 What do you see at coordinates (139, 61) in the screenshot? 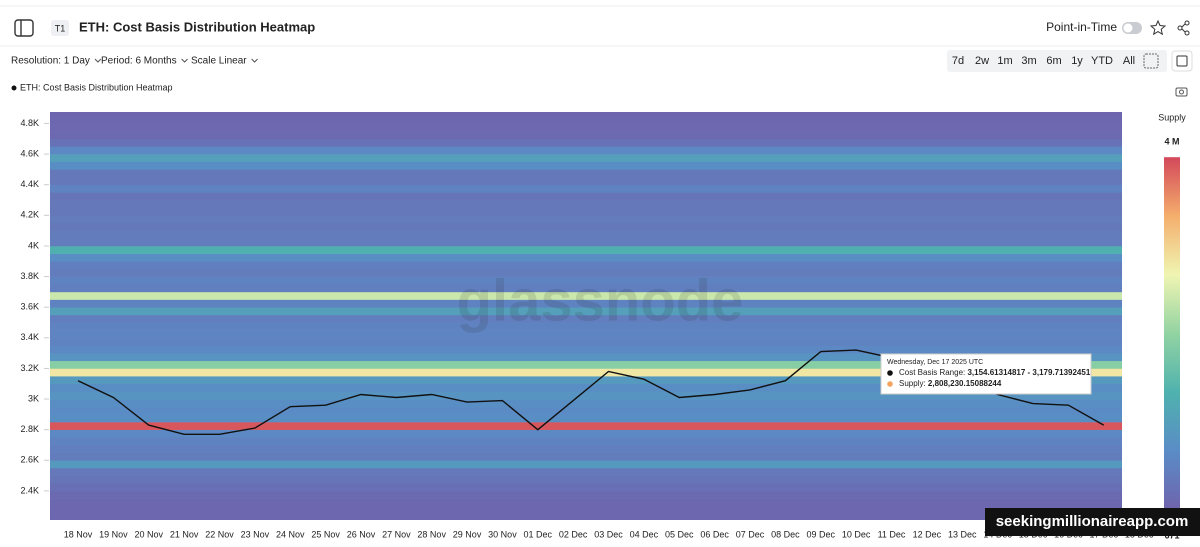
I see `toolbar-control: Period: 6 Months` at bounding box center [139, 61].